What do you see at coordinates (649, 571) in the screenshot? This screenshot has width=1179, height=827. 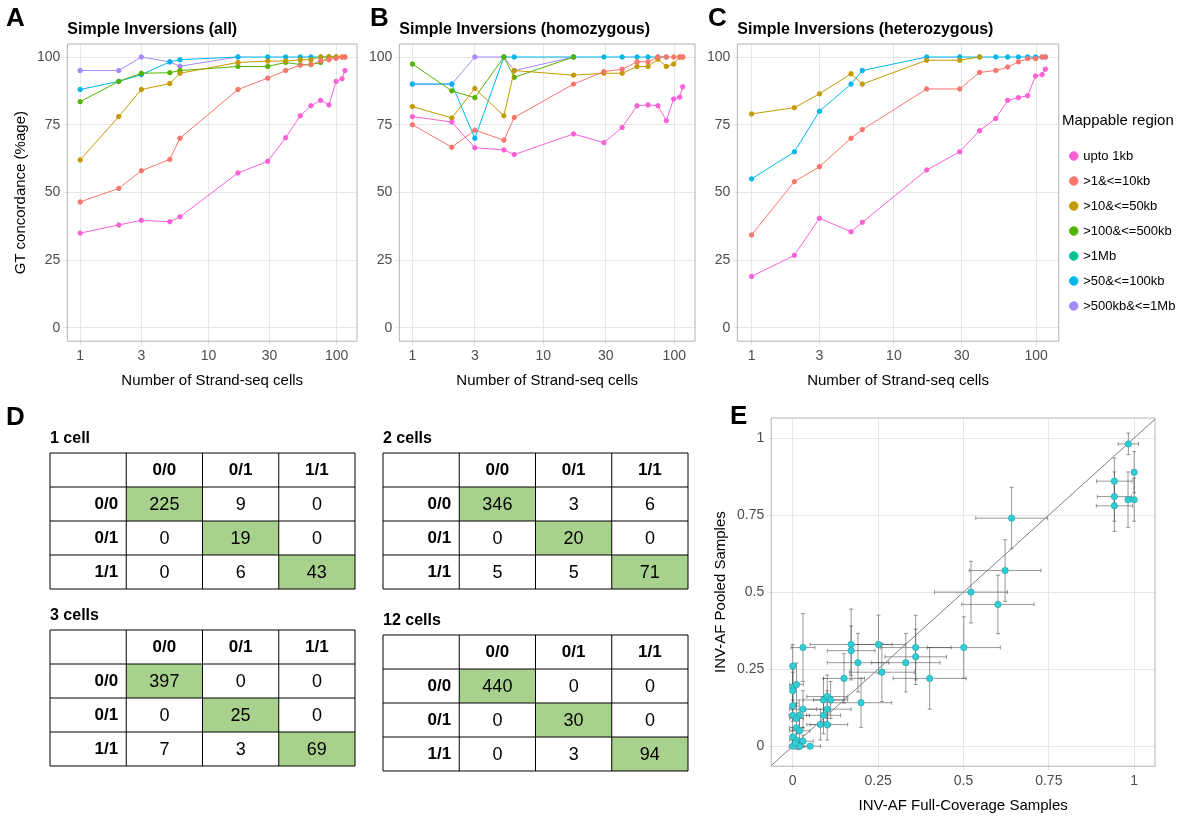 I see `data-label: 71` at bounding box center [649, 571].